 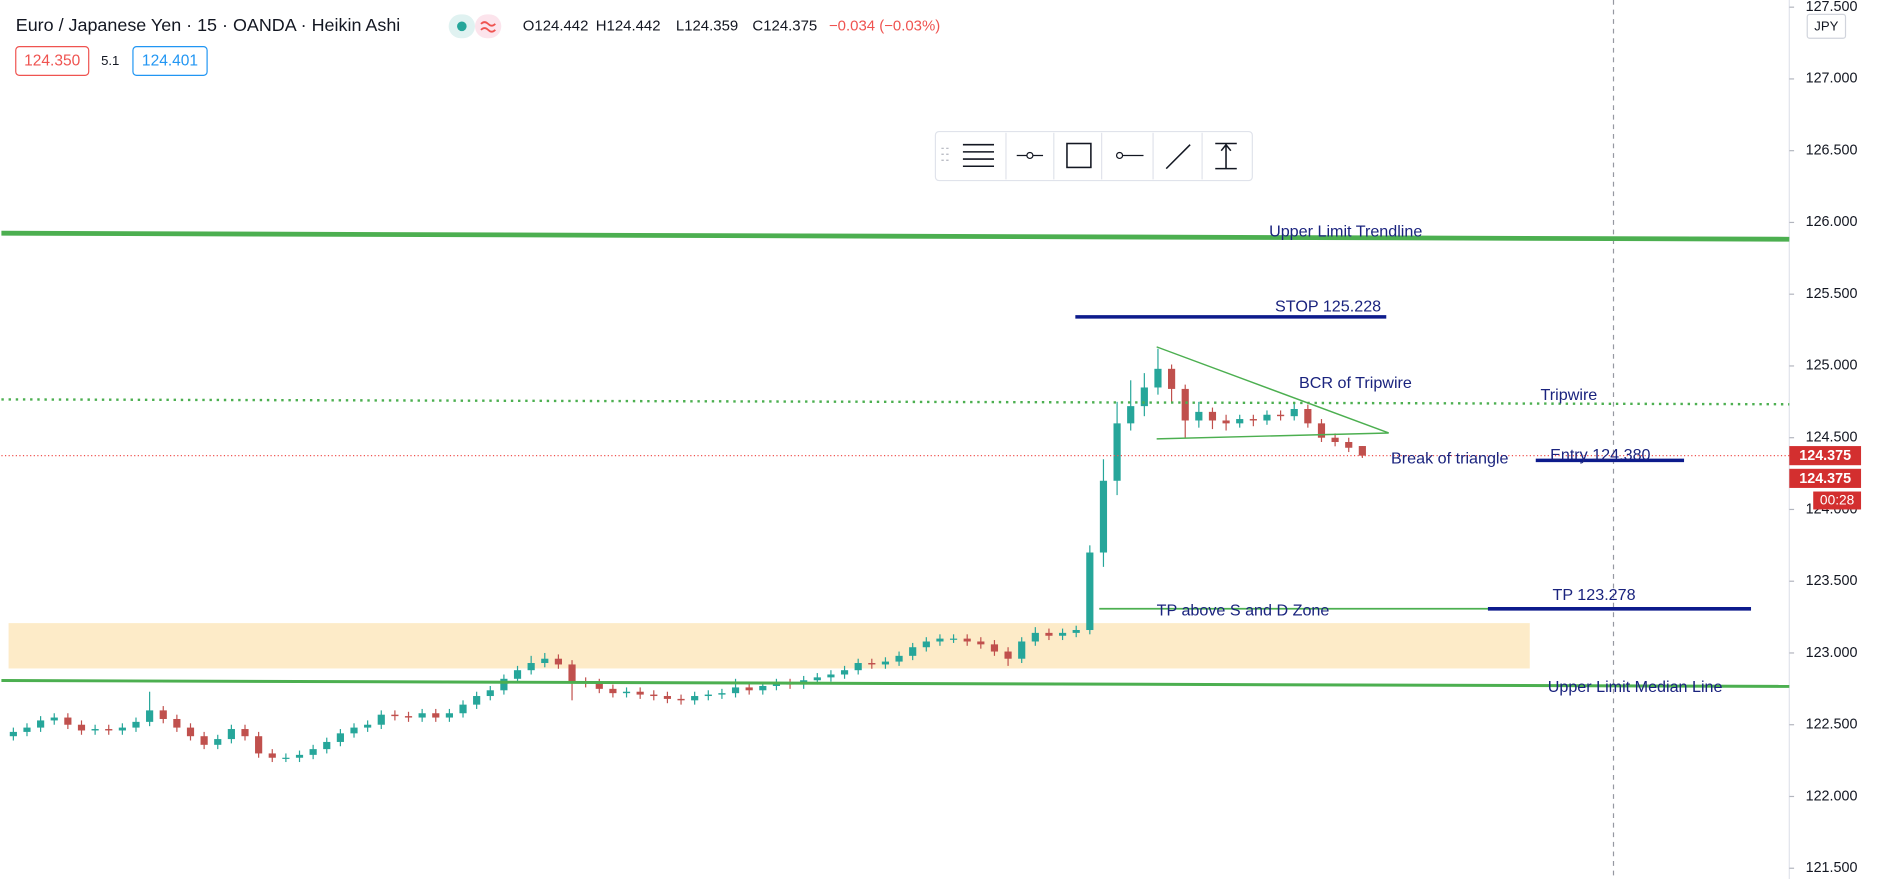 What do you see at coordinates (1837, 500) in the screenshot?
I see `countdown: 00:28` at bounding box center [1837, 500].